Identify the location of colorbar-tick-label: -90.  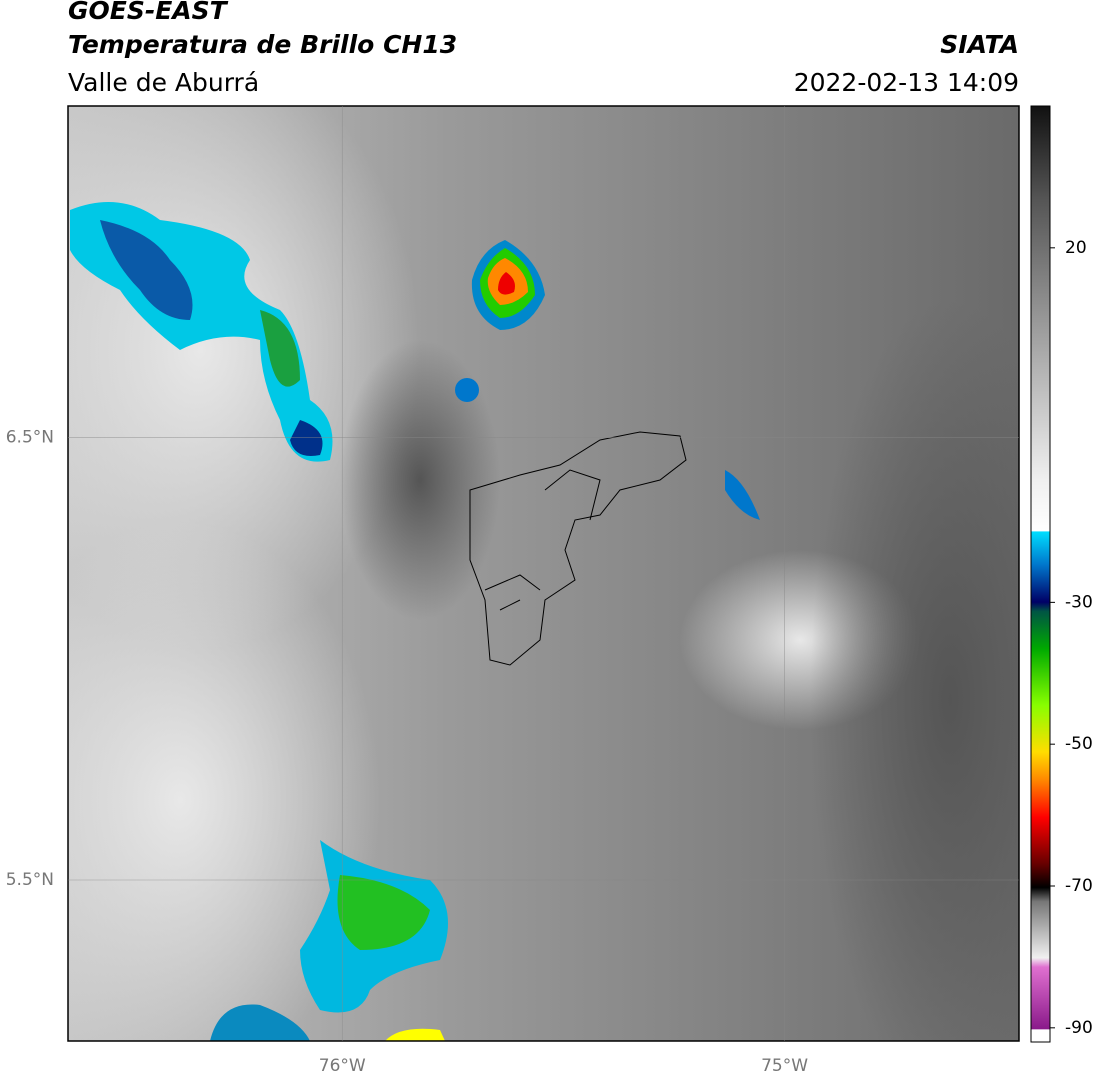
(1079, 1028).